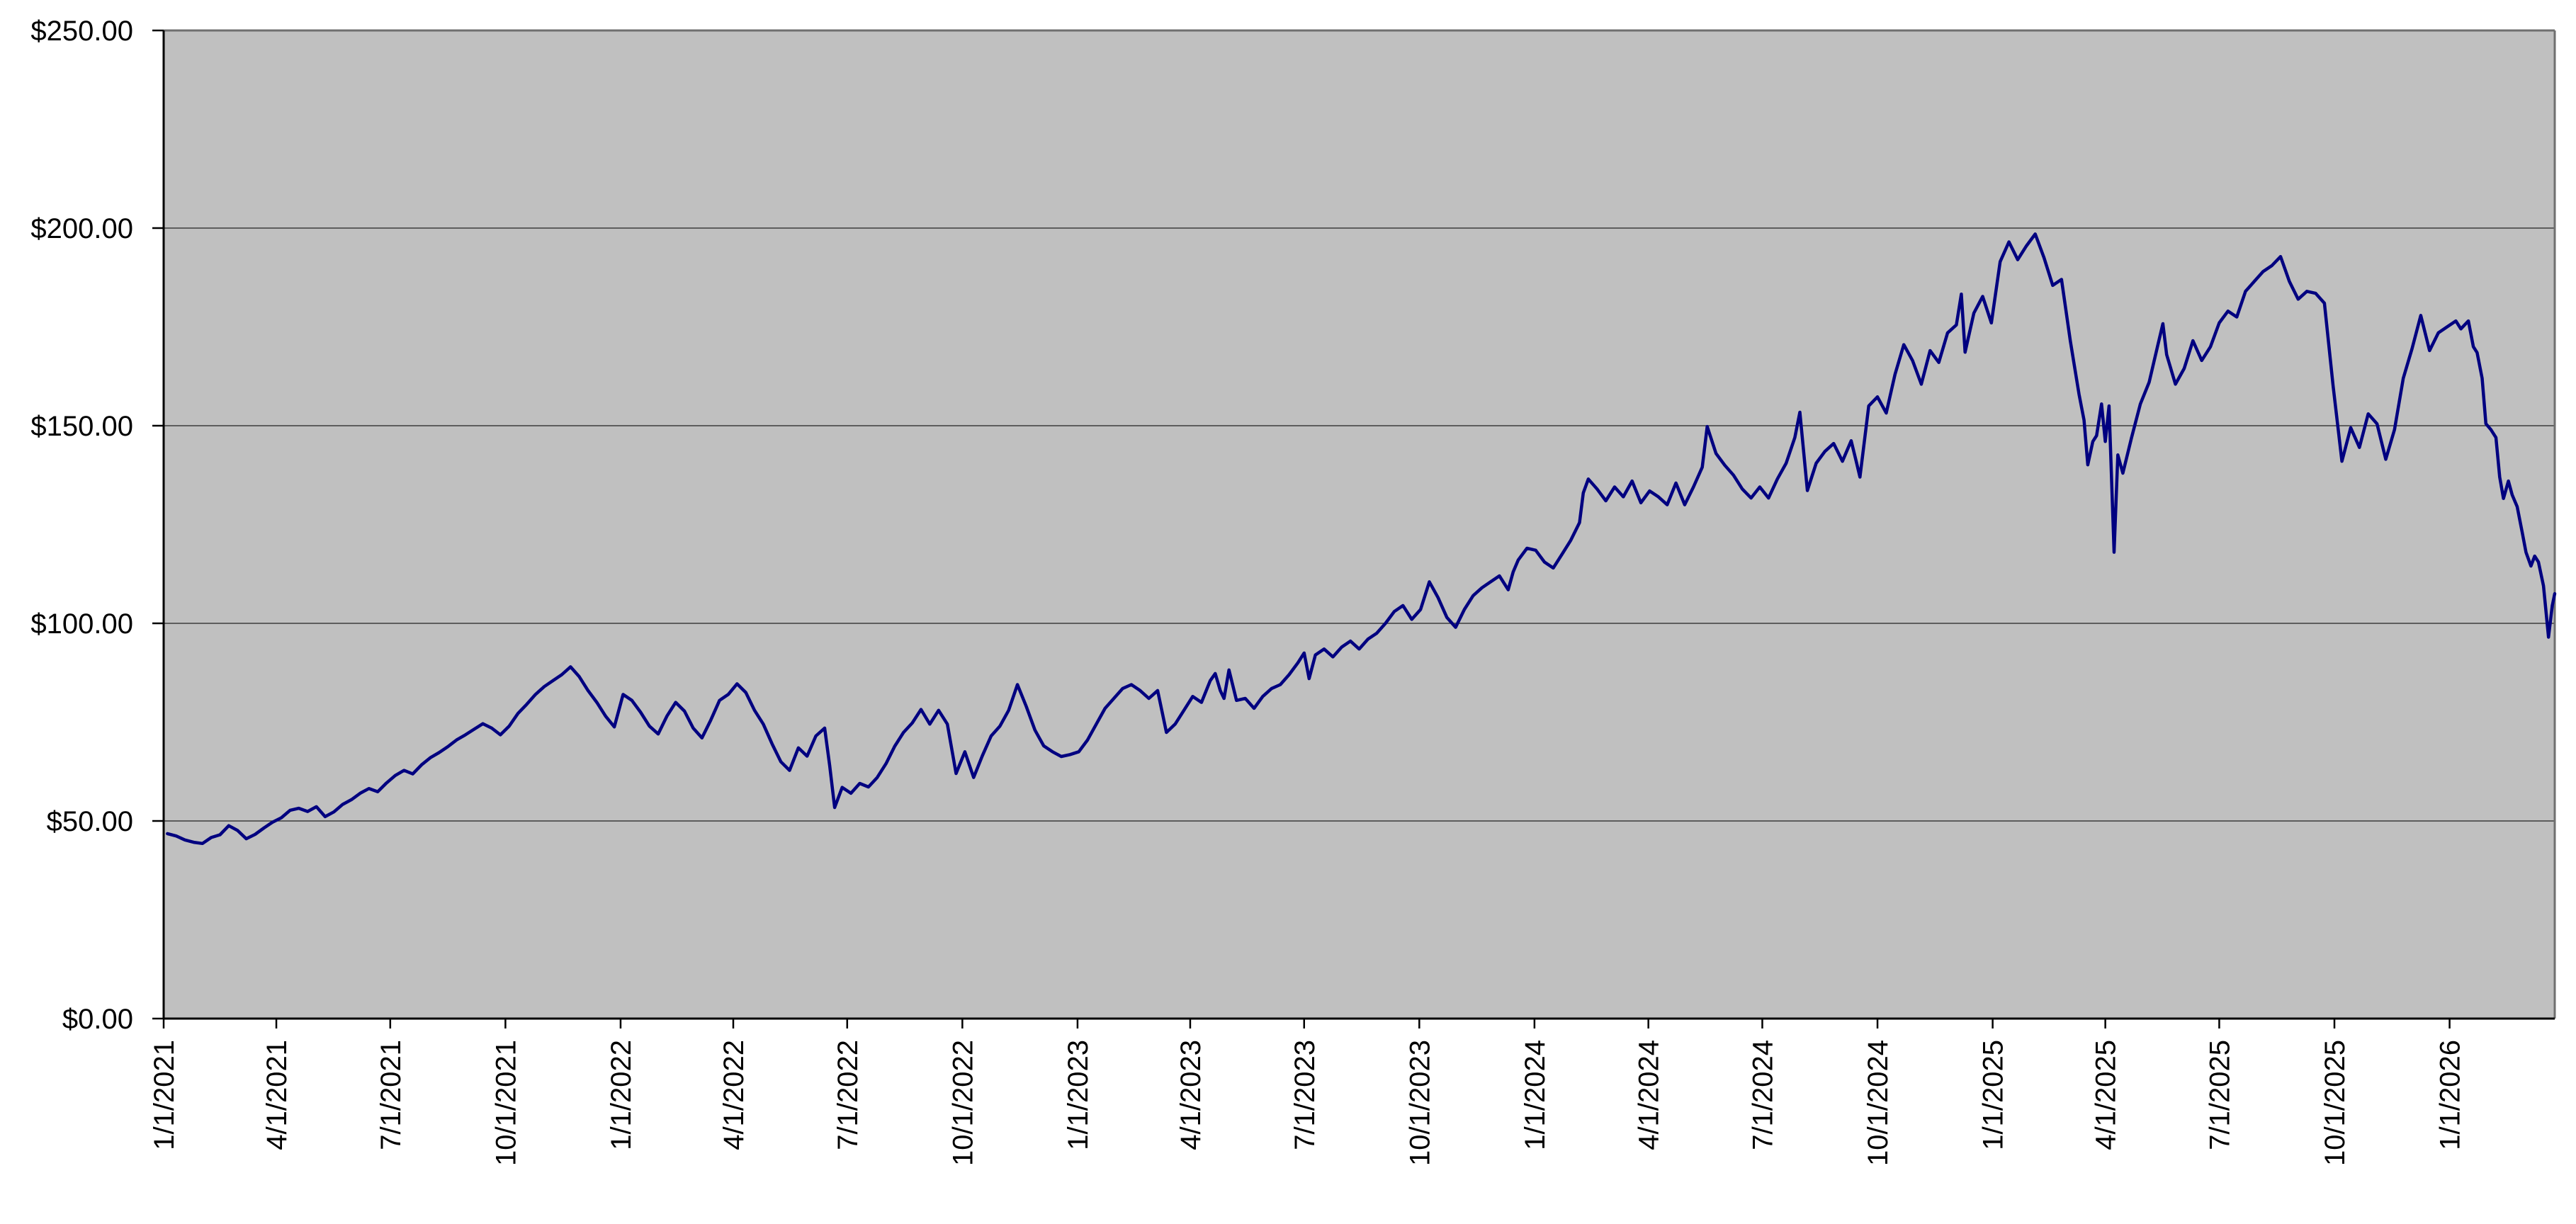  I want to click on x-tick-label: 1/1/2021, so click(164, 1095).